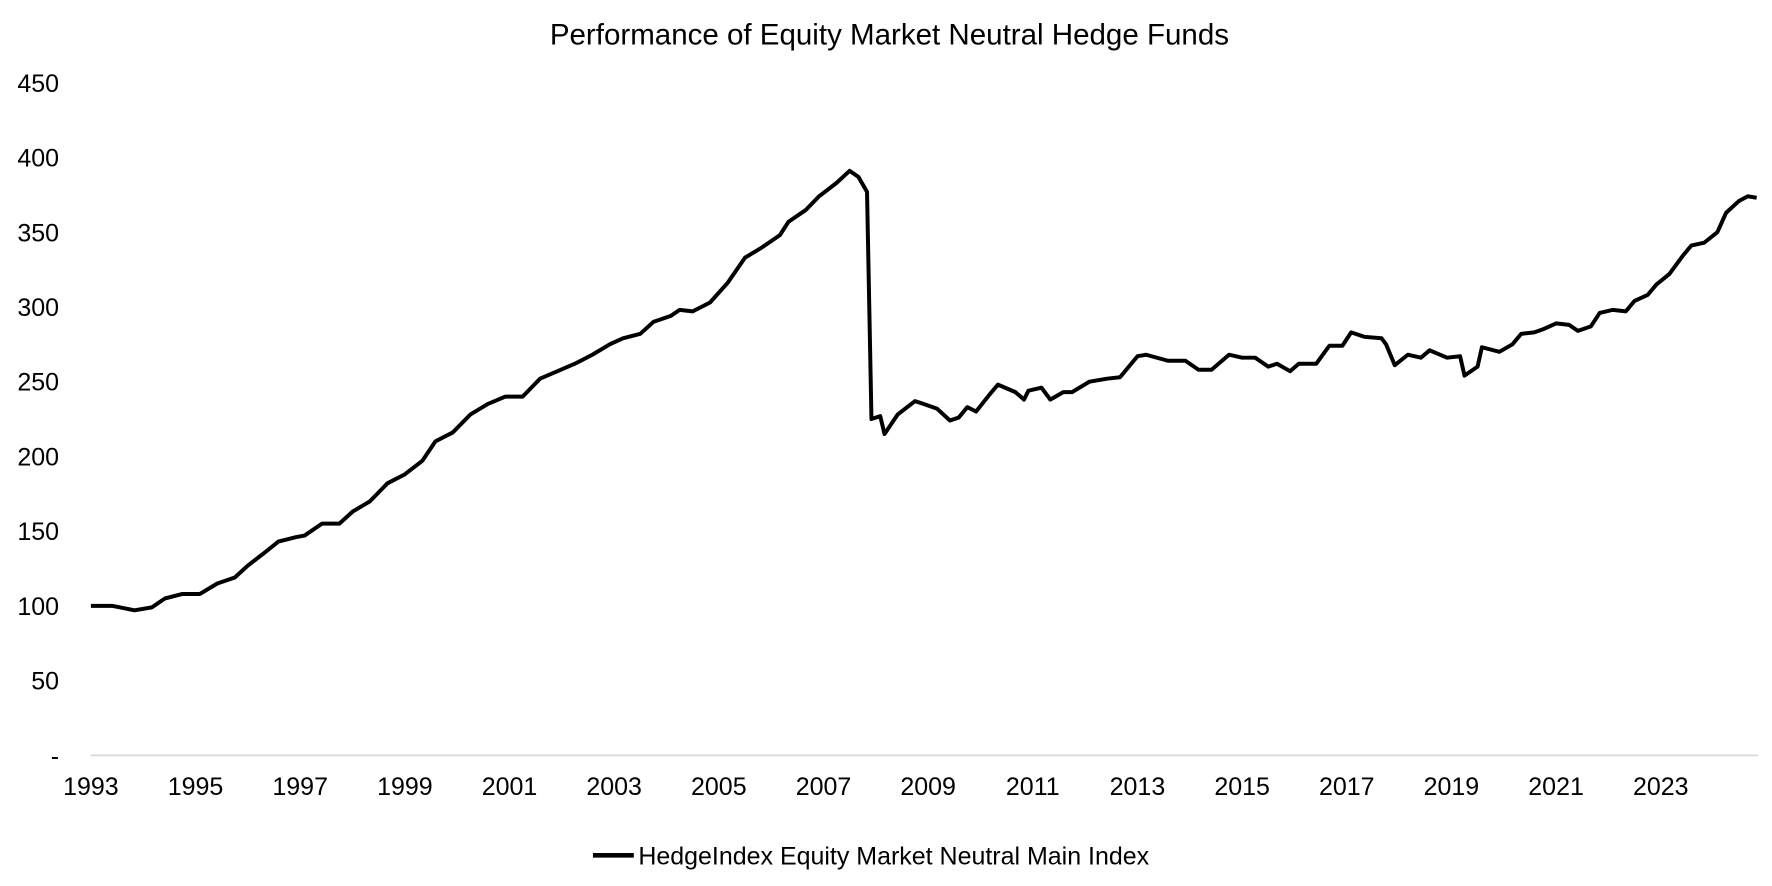 The width and height of the screenshot is (1772, 886). What do you see at coordinates (38, 233) in the screenshot?
I see `y-tick-label: 350` at bounding box center [38, 233].